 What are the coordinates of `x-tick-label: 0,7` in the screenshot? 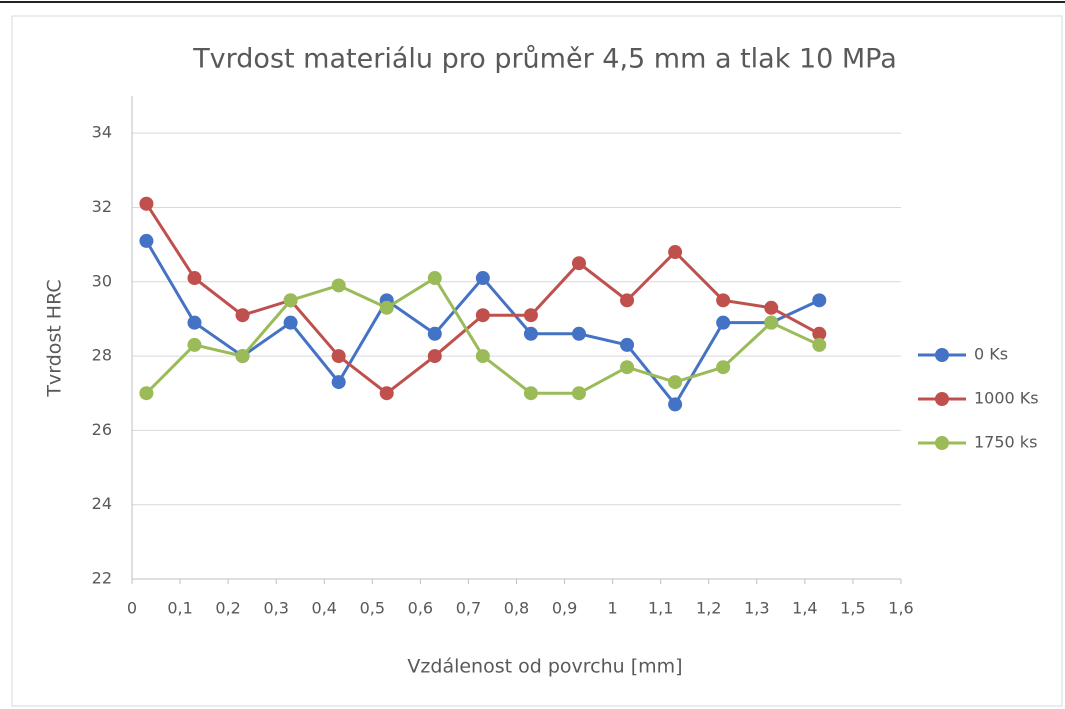 It's located at (468, 608).